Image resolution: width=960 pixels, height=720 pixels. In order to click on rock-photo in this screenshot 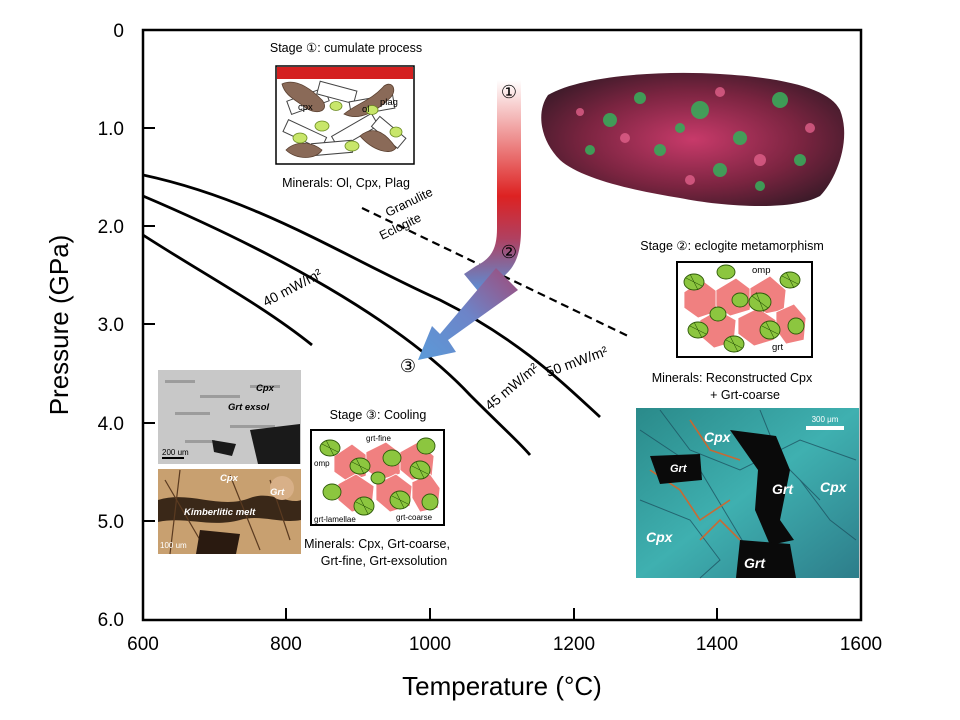, I will do `click(693, 139)`.